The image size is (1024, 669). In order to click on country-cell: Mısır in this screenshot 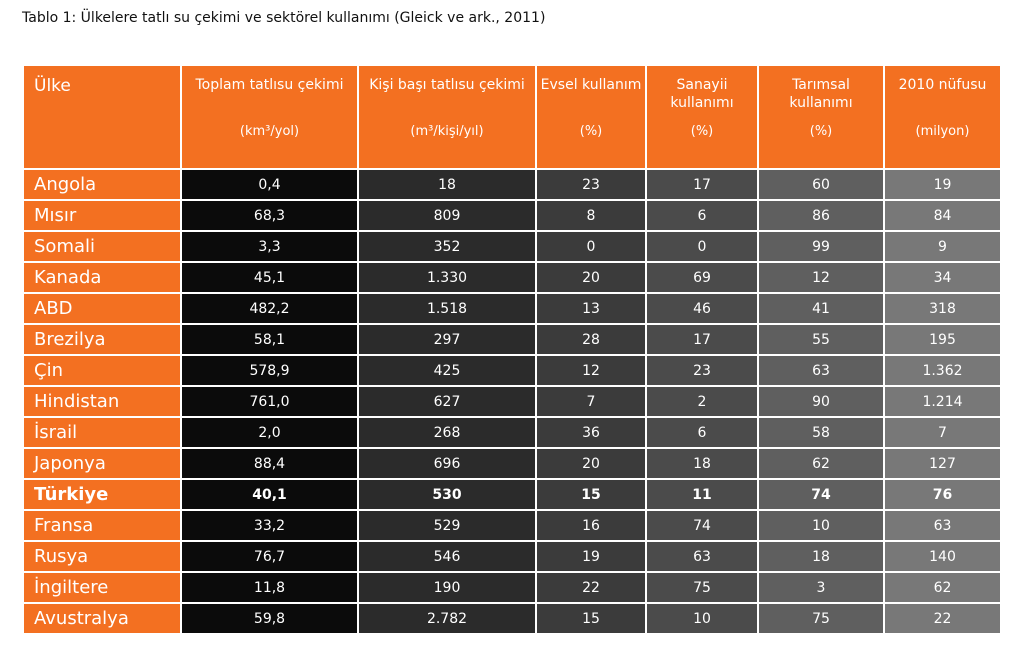, I will do `click(102, 215)`.